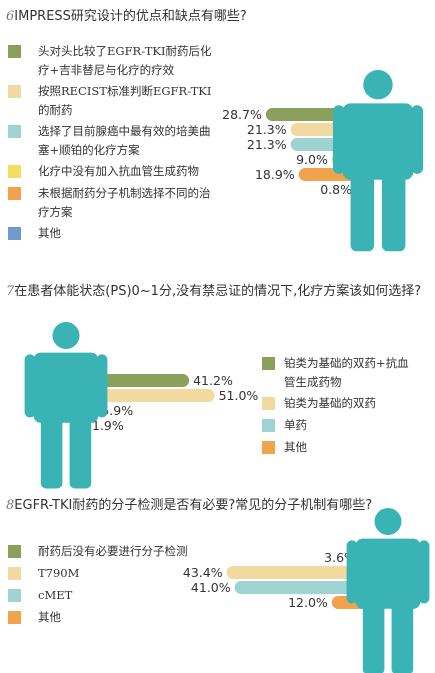  I want to click on chart6-person-figure-right-arm, so click(417, 139).